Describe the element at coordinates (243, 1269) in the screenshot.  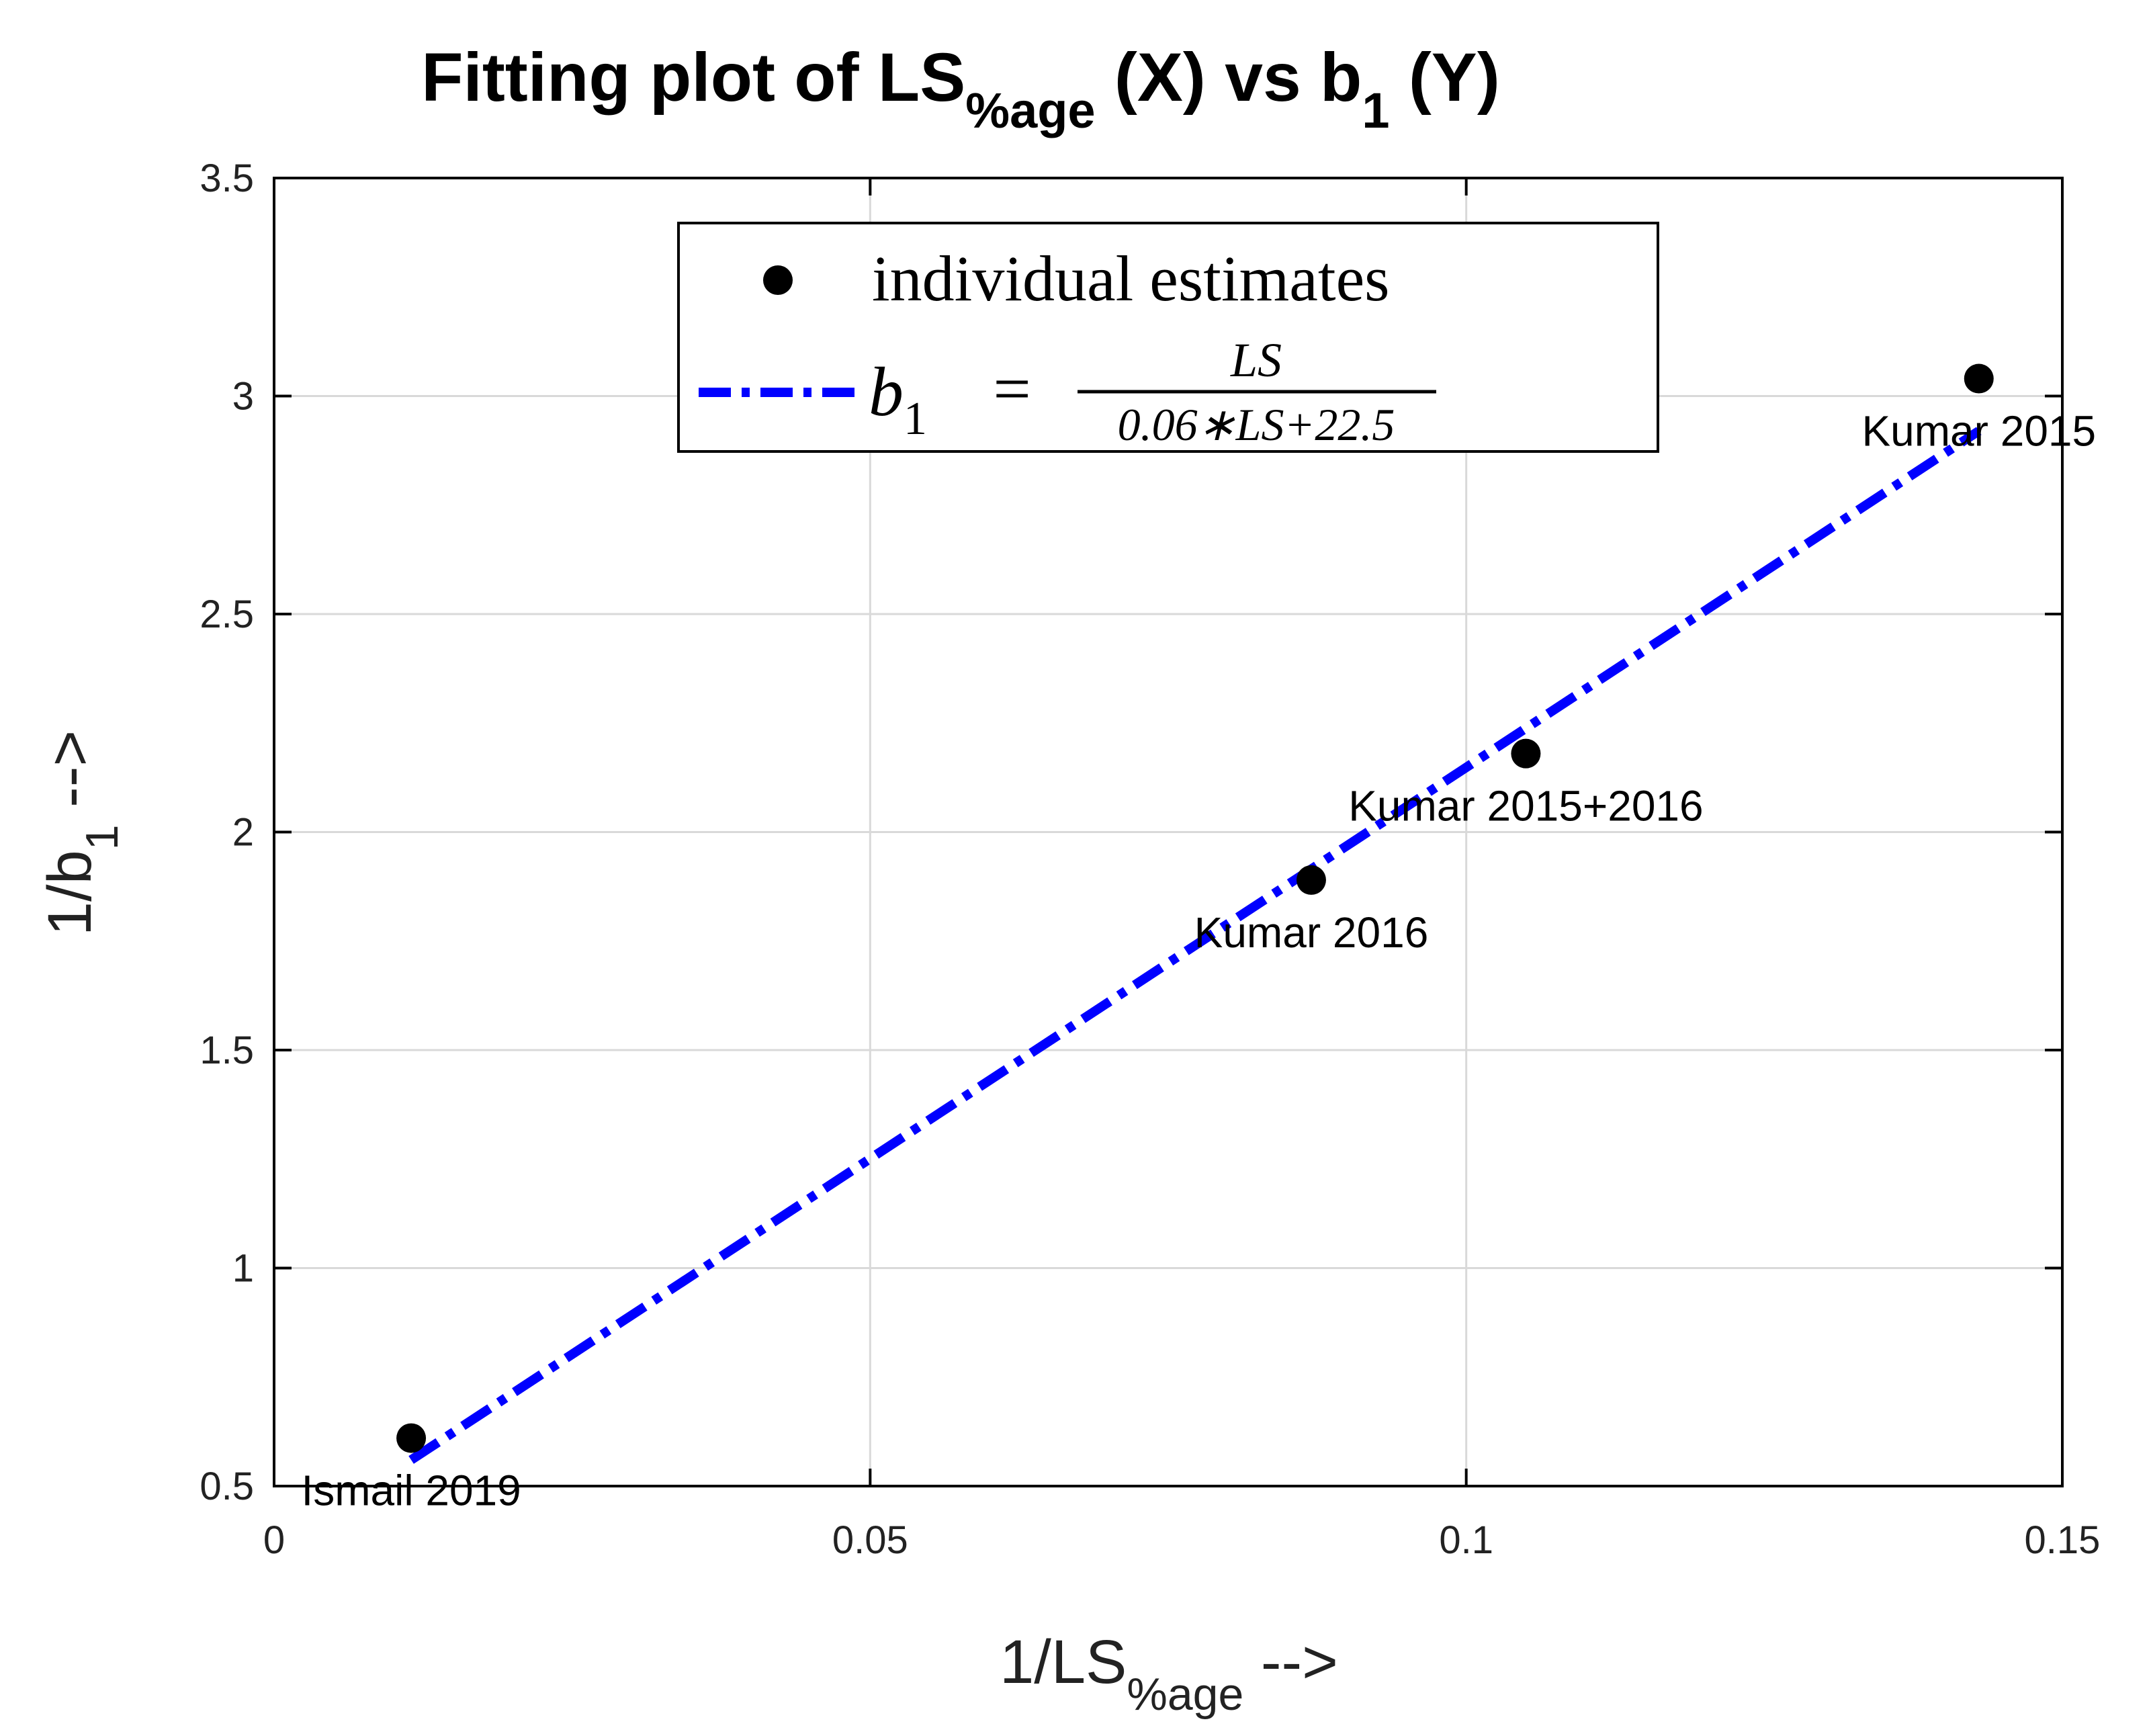
I see `y-tick-label: 1` at that location.